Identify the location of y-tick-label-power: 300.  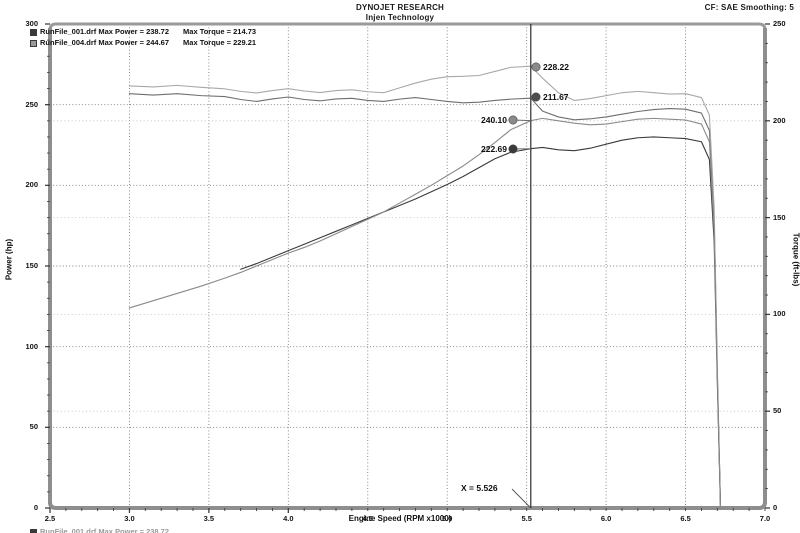
(31, 23).